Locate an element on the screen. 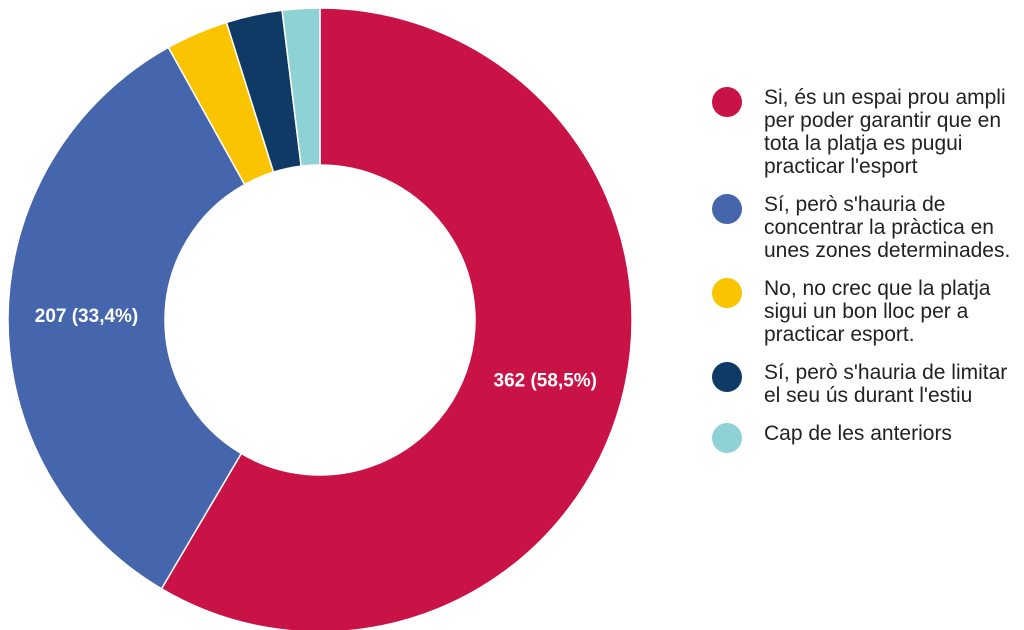  slice is located at coordinates (301, 87).